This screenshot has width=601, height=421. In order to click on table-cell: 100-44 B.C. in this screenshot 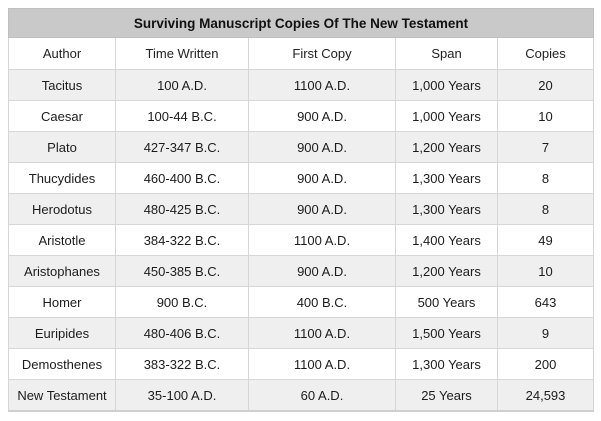, I will do `click(182, 116)`.